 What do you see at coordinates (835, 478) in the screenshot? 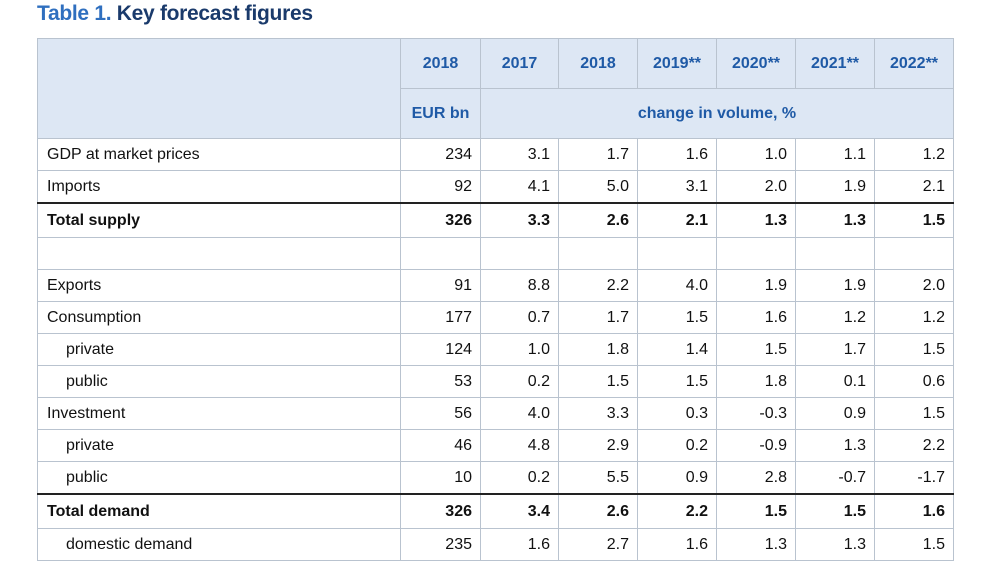
I see `value-cell: -0.7` at bounding box center [835, 478].